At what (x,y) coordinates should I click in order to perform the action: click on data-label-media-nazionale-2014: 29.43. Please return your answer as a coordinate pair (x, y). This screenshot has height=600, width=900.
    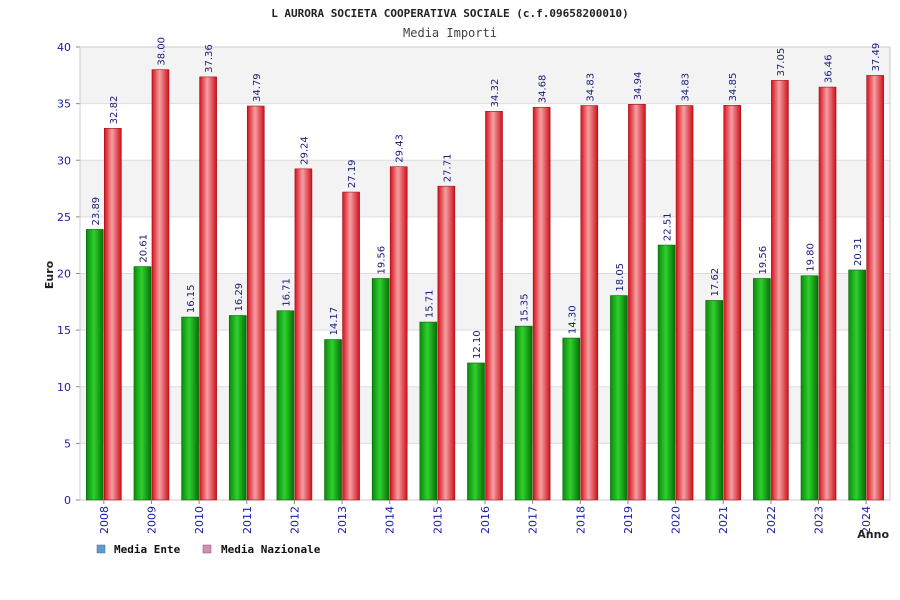
    Looking at the image, I should click on (400, 148).